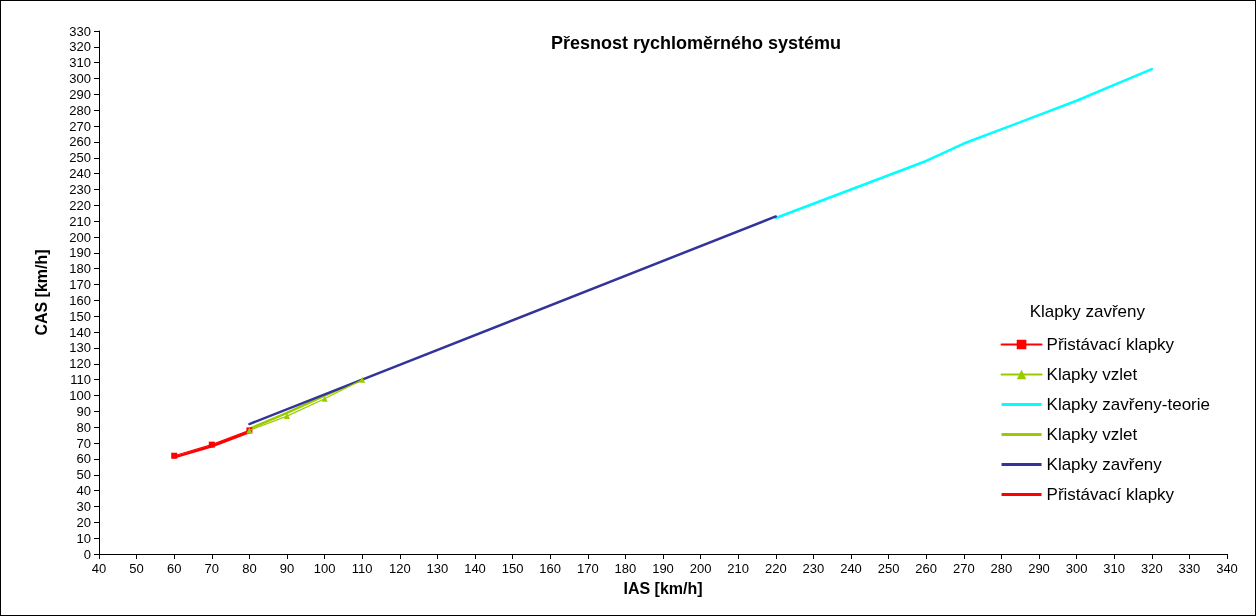 The width and height of the screenshot is (1256, 616). What do you see at coordinates (80, 396) in the screenshot?
I see `y-tick-label: 100` at bounding box center [80, 396].